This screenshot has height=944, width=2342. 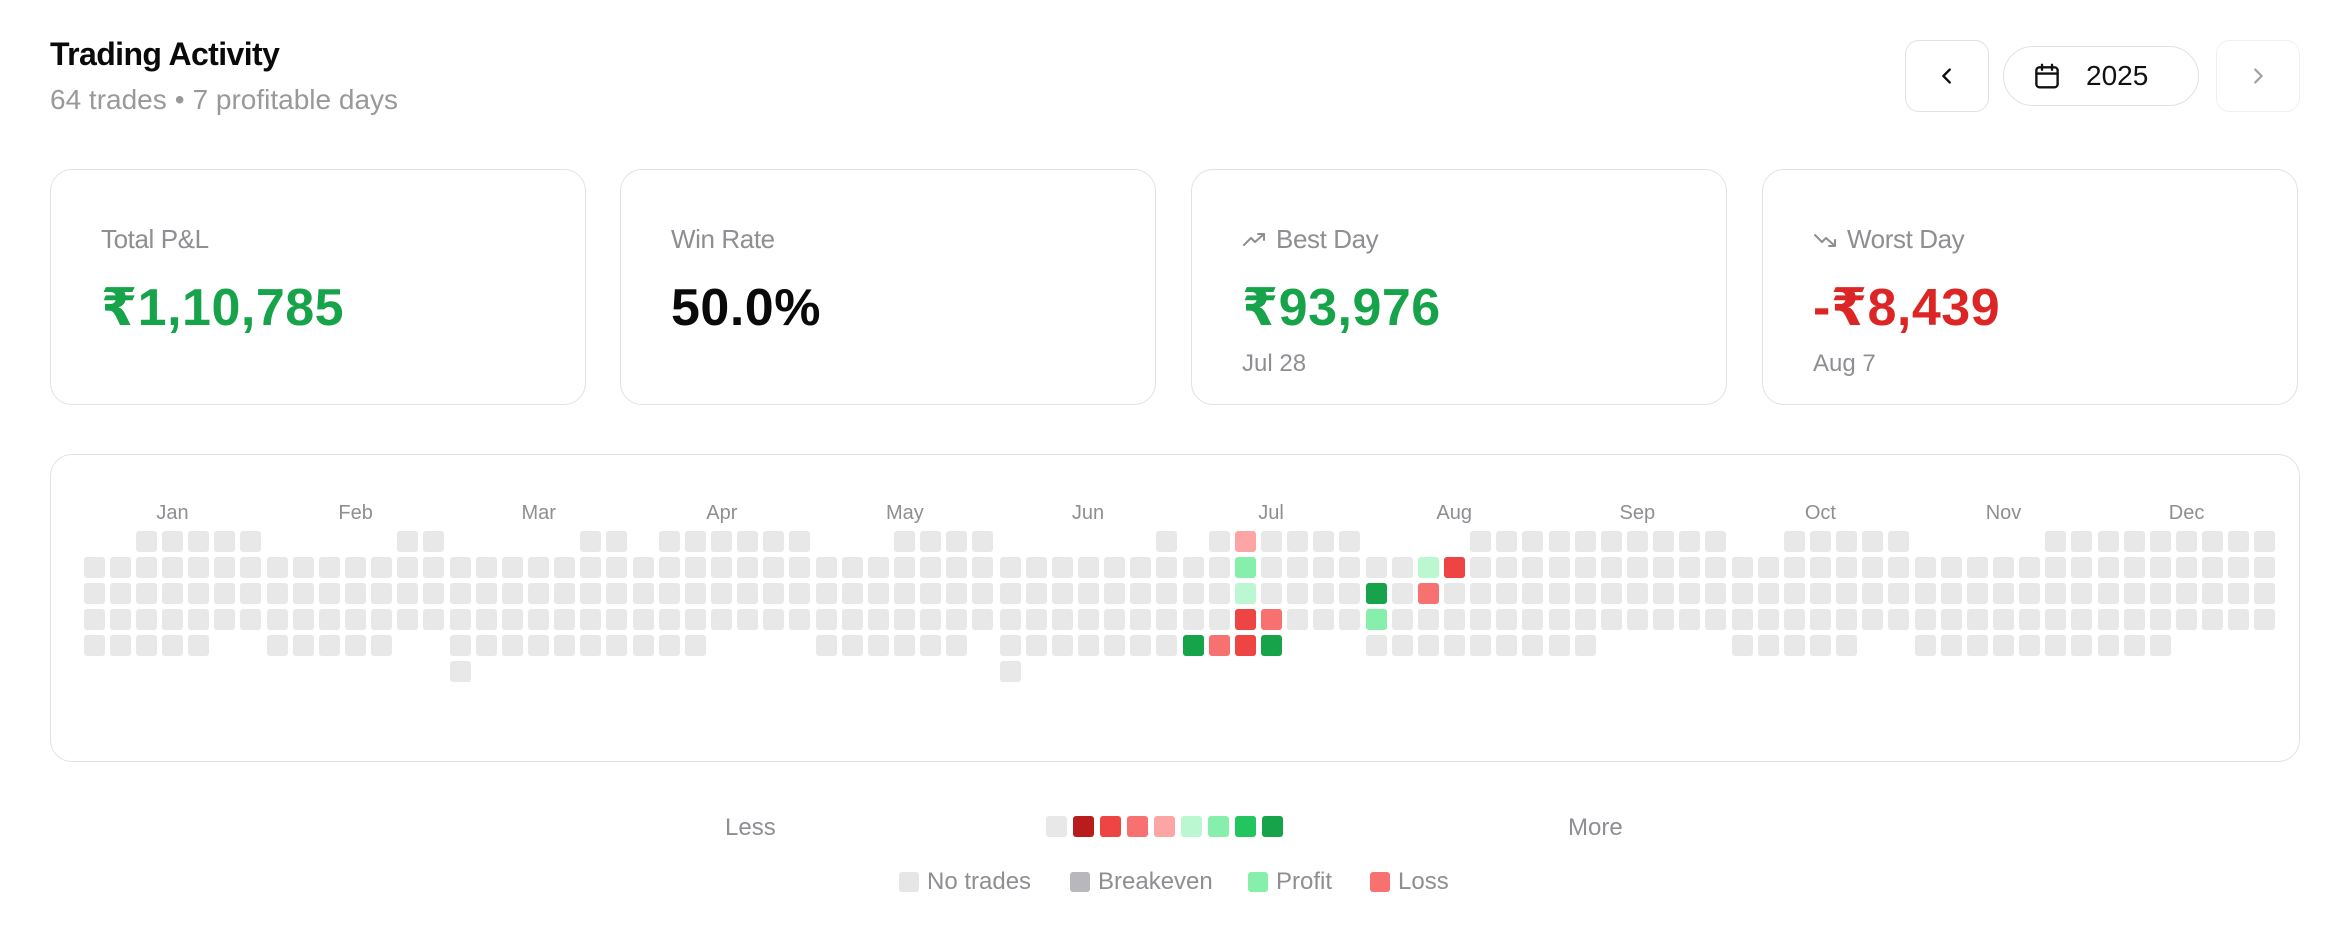 What do you see at coordinates (2101, 76) in the screenshot?
I see `year-picker-button: 2025` at bounding box center [2101, 76].